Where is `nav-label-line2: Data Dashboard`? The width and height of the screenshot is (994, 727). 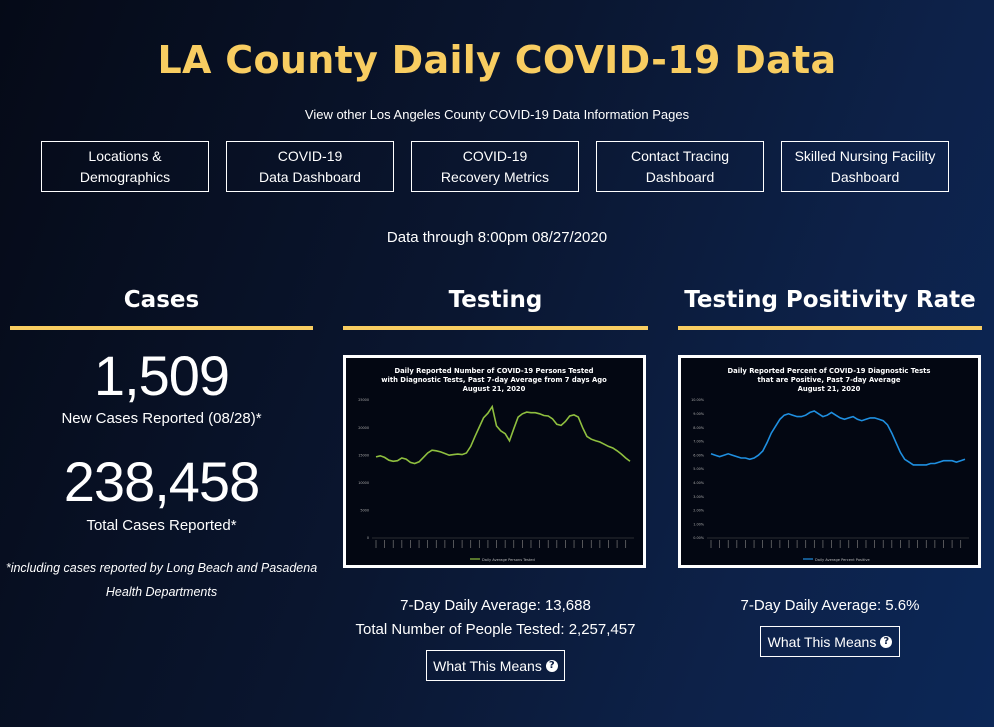 nav-label-line2: Data Dashboard is located at coordinates (310, 176).